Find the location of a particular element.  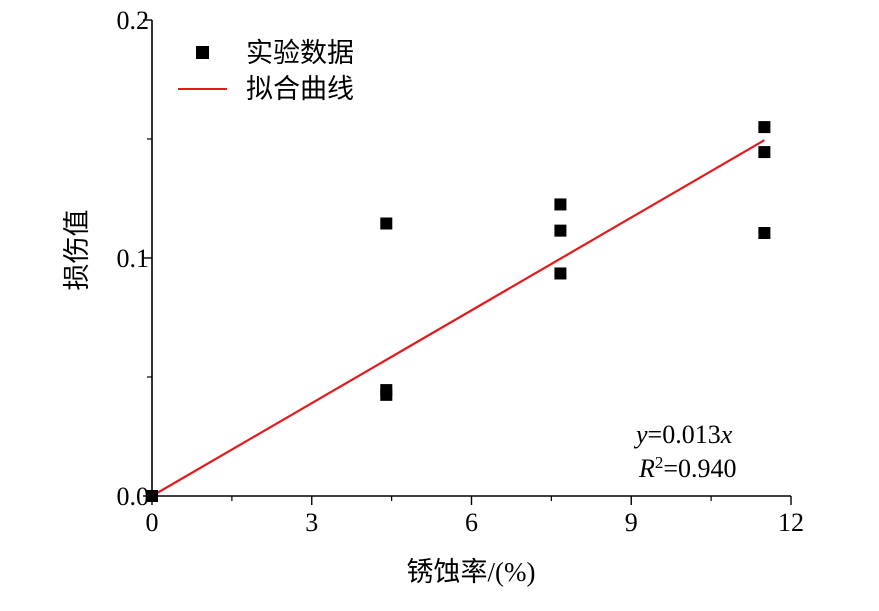

y-tick-label: 0.2 is located at coordinates (133, 20).